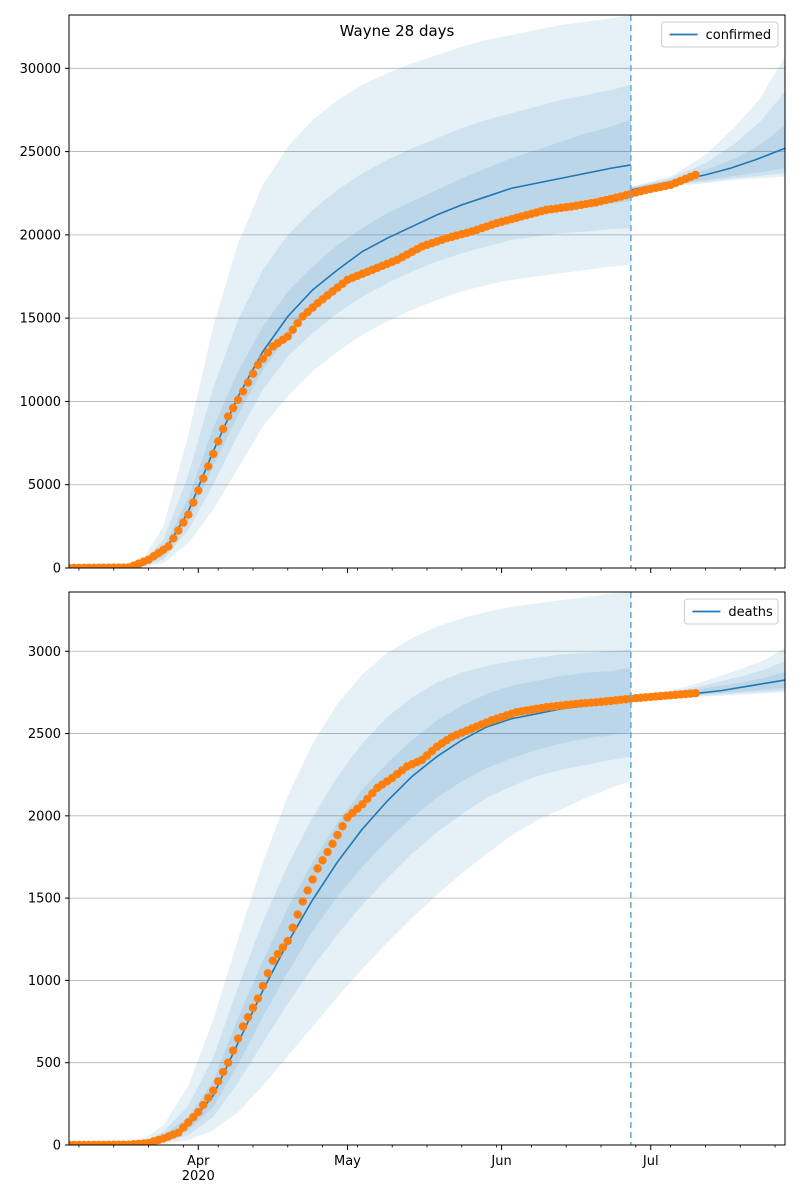  I want to click on y-tick-label: 30000, so click(40, 69).